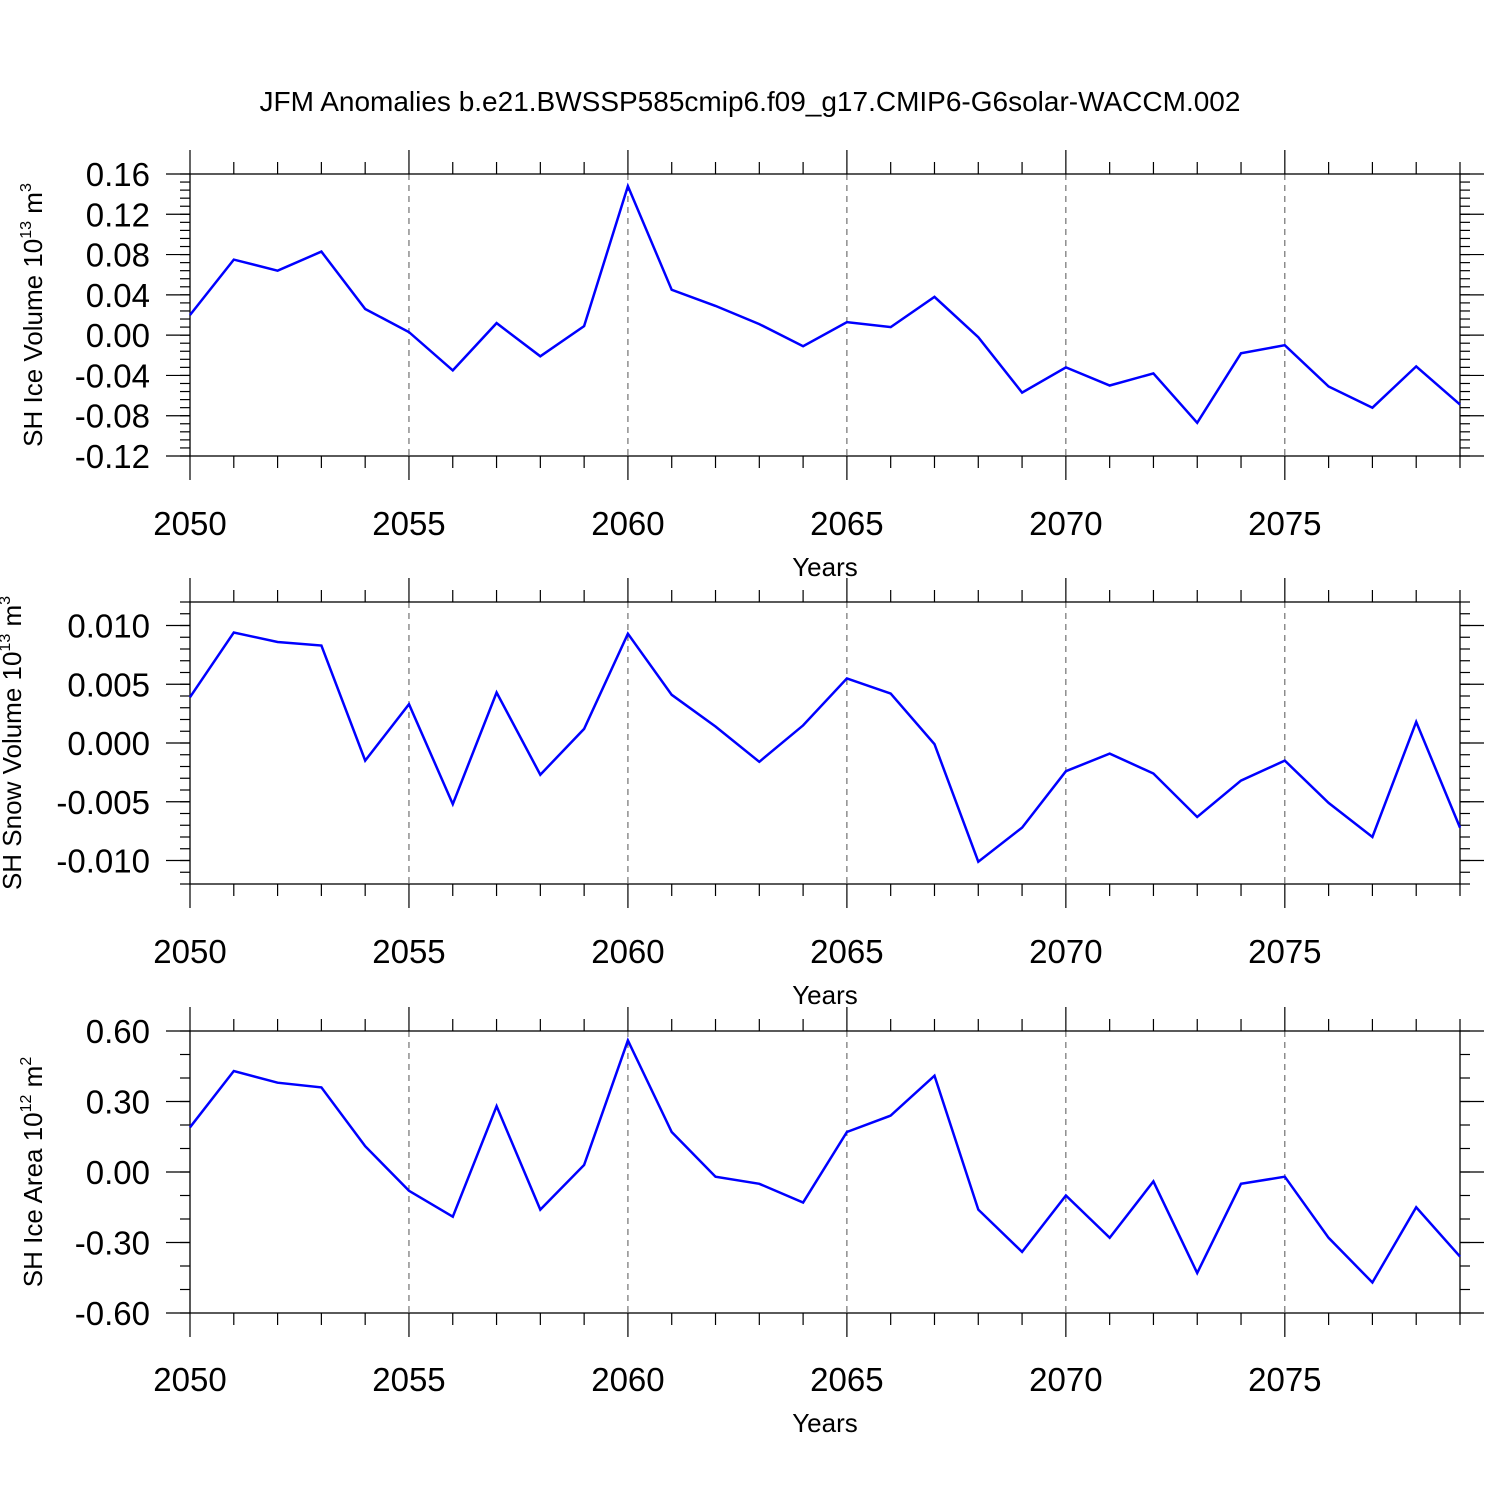  I want to click on y-tick-label: -0.60, so click(112, 1313).